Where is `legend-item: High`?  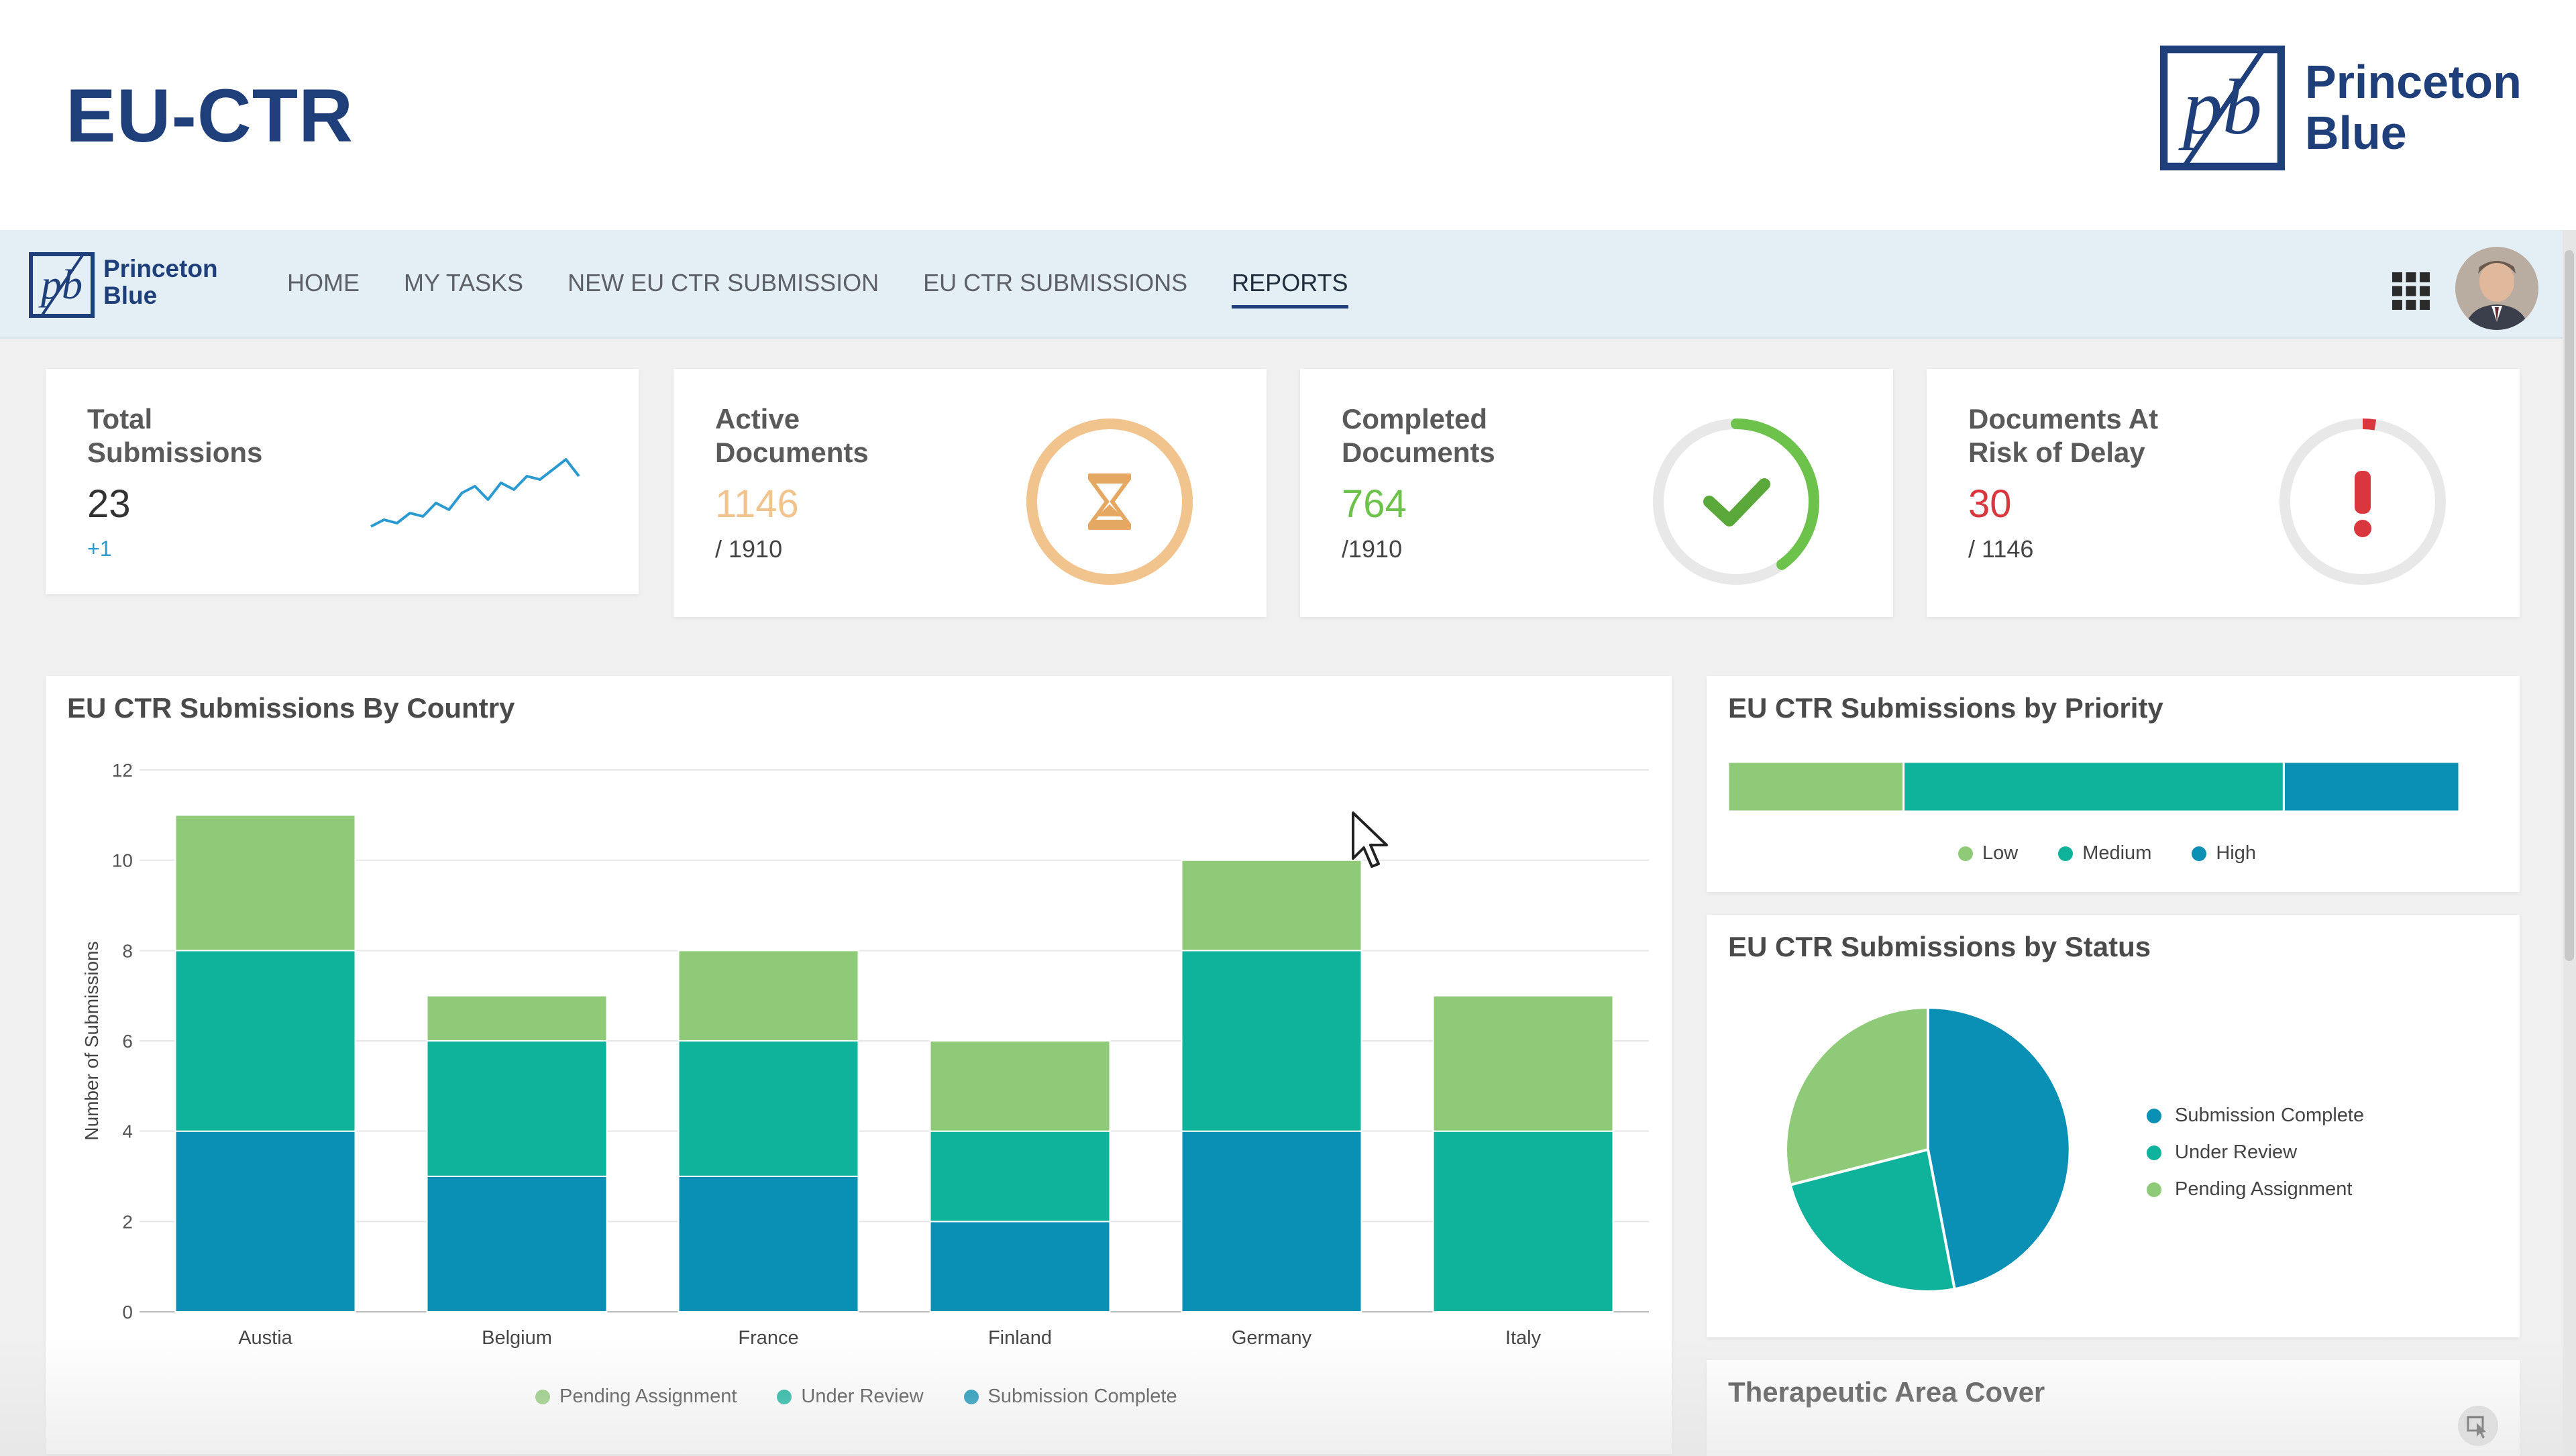 legend-item: High is located at coordinates (2224, 853).